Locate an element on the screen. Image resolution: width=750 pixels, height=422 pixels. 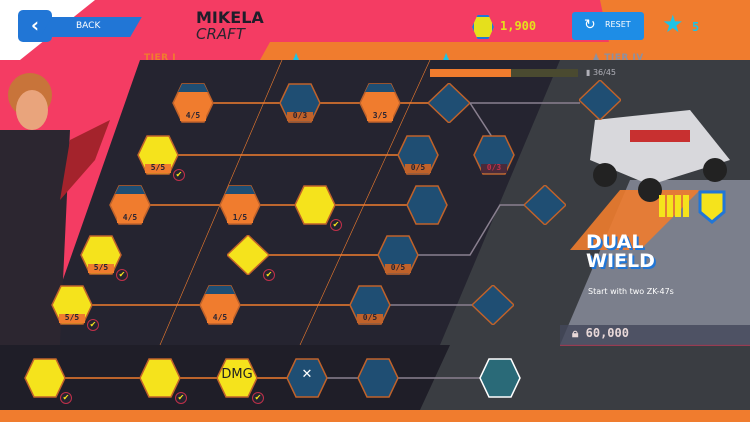
tier-3-progress-bar is located at coordinates (504, 73).